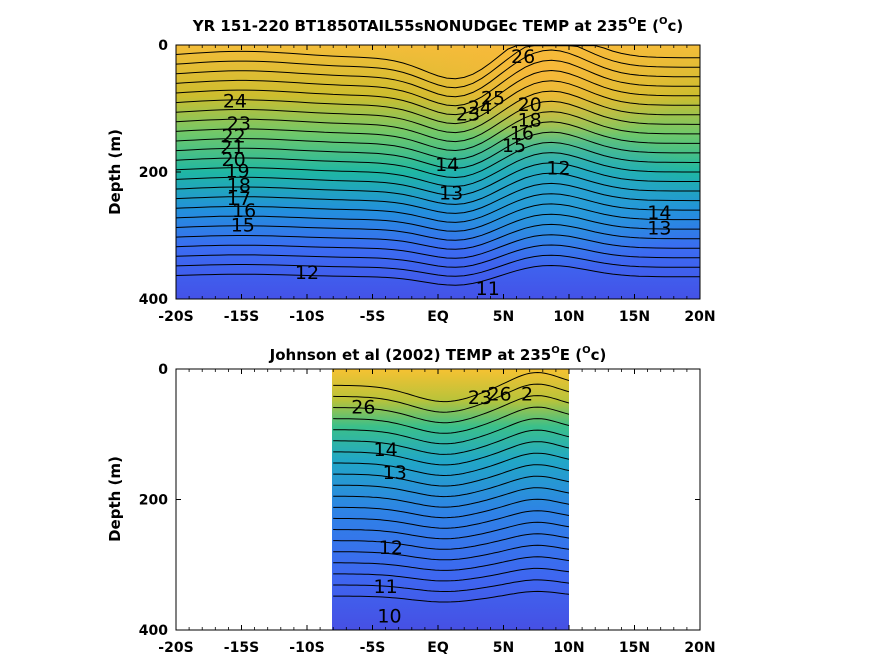 The width and height of the screenshot is (875, 656). I want to click on top-panel-contour-label: 19, so click(237, 172).